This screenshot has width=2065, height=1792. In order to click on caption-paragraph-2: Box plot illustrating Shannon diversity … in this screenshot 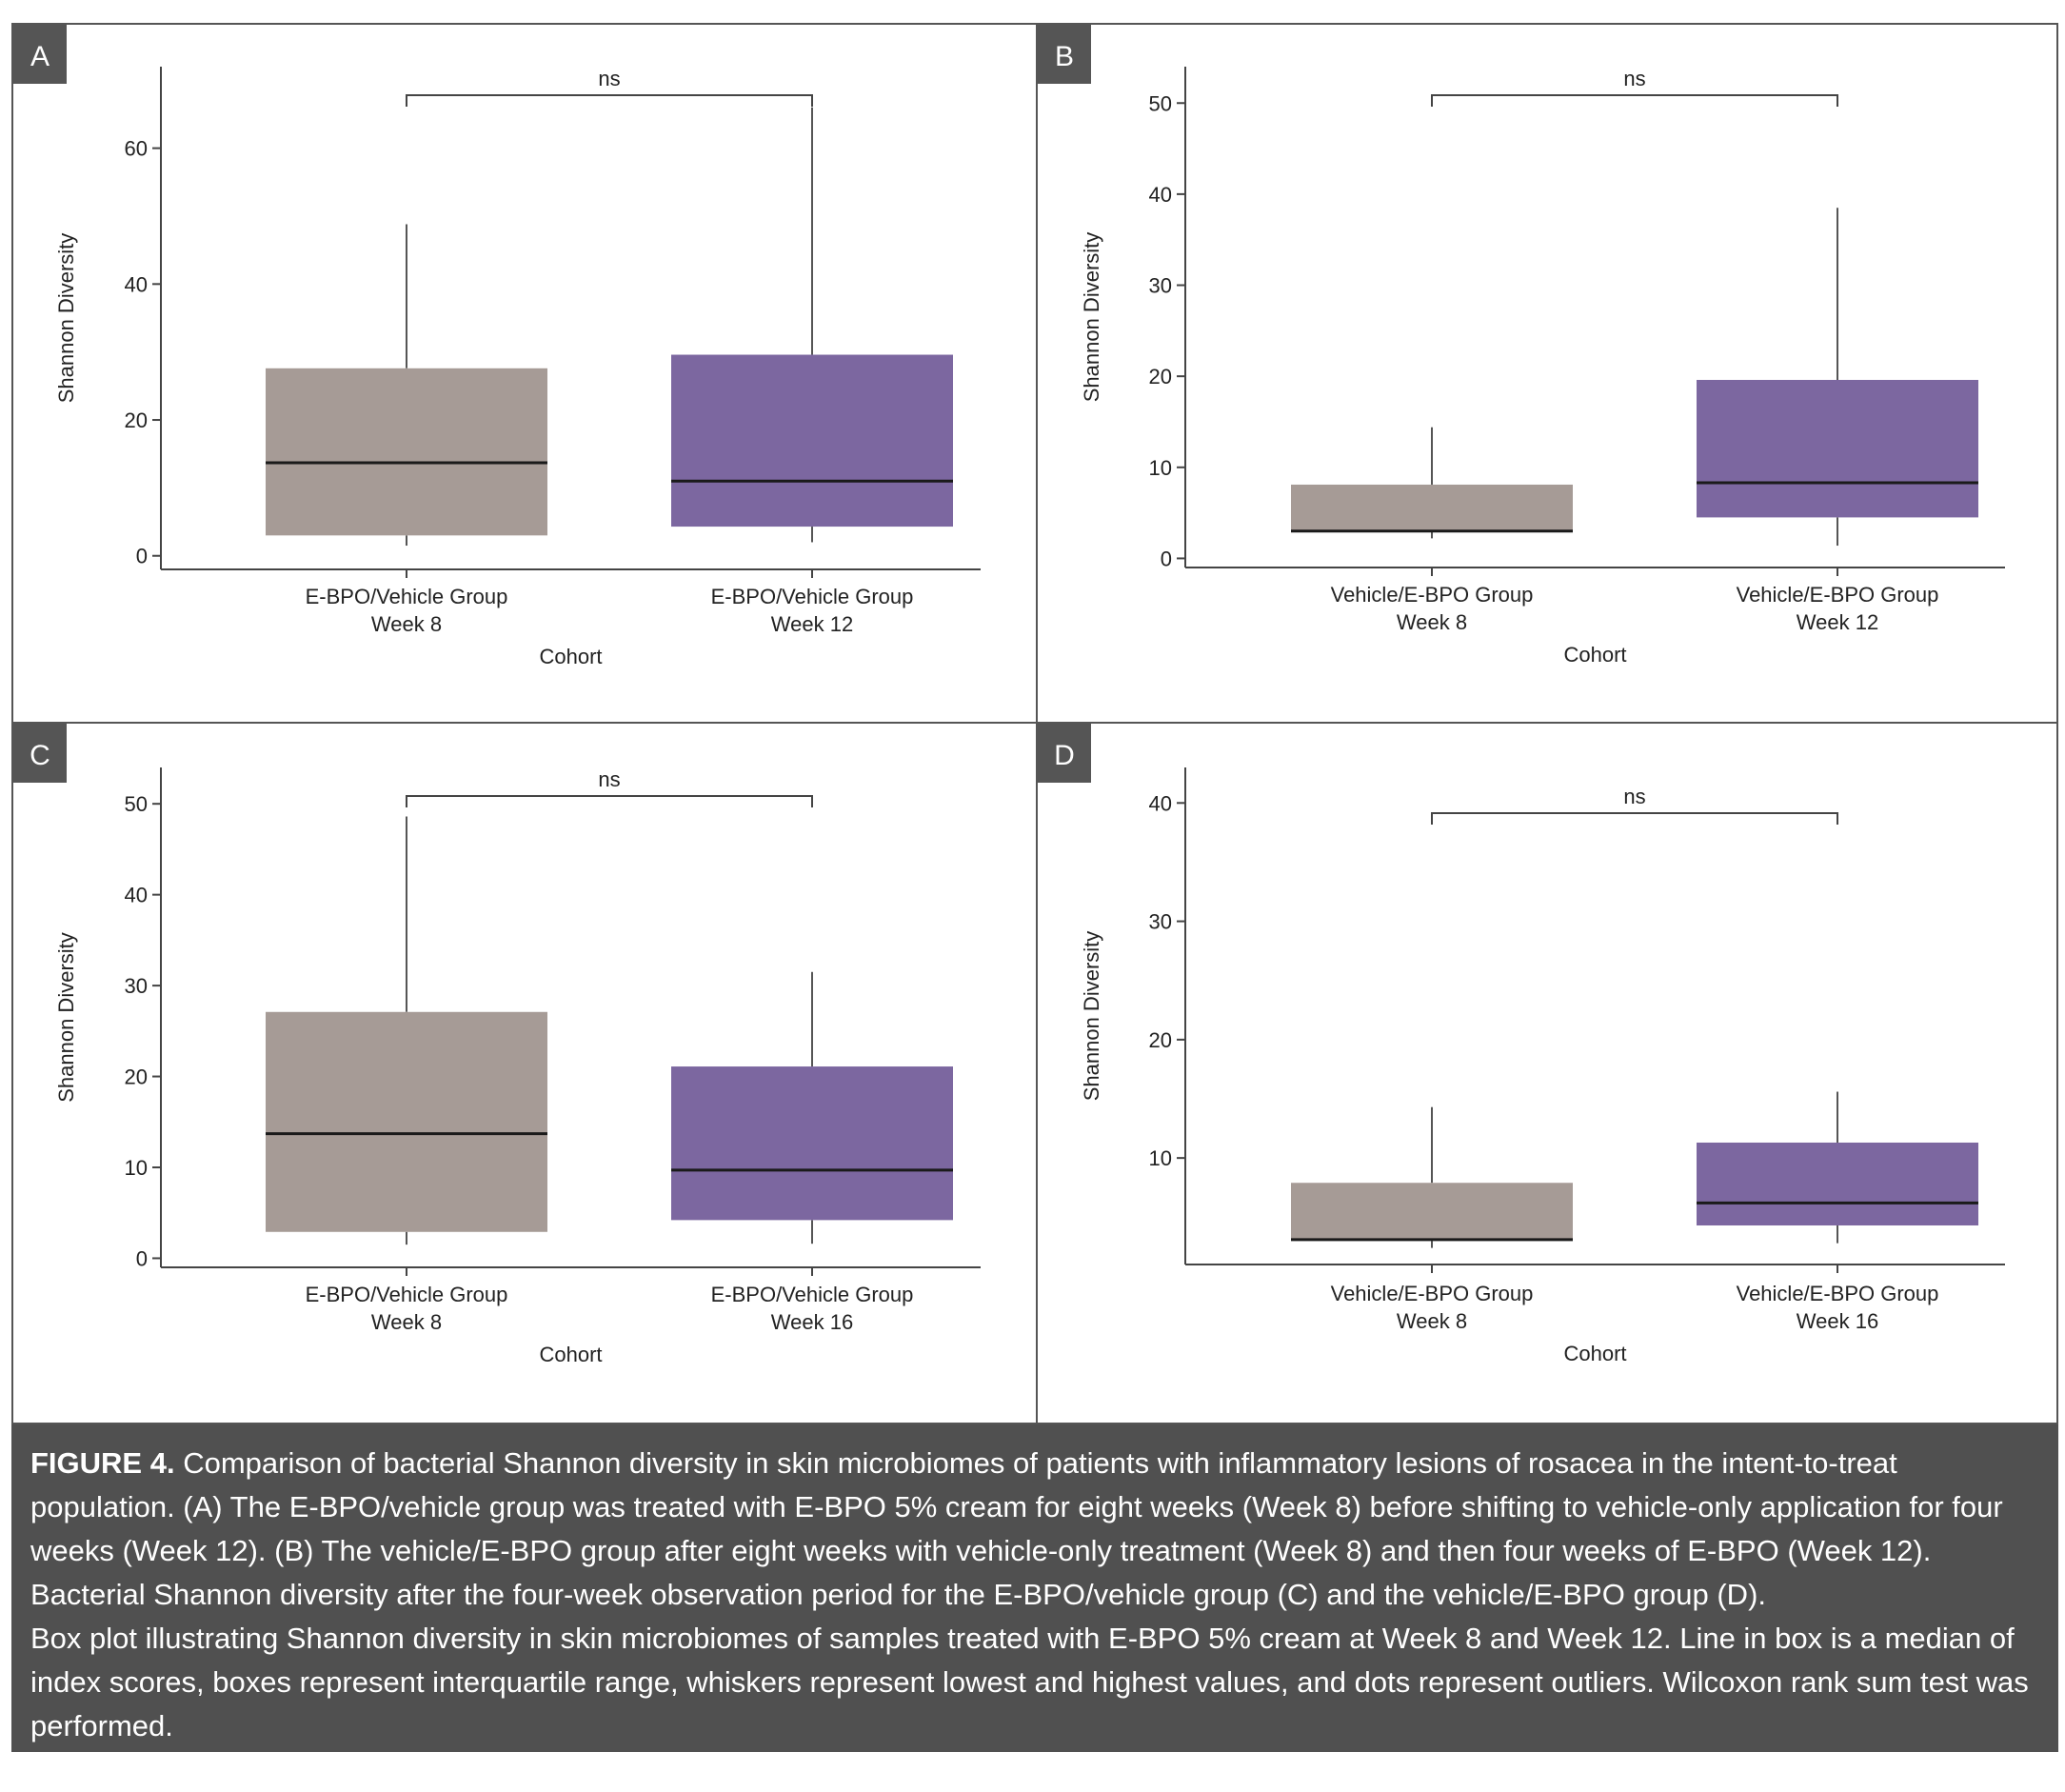, I will do `click(1029, 1682)`.